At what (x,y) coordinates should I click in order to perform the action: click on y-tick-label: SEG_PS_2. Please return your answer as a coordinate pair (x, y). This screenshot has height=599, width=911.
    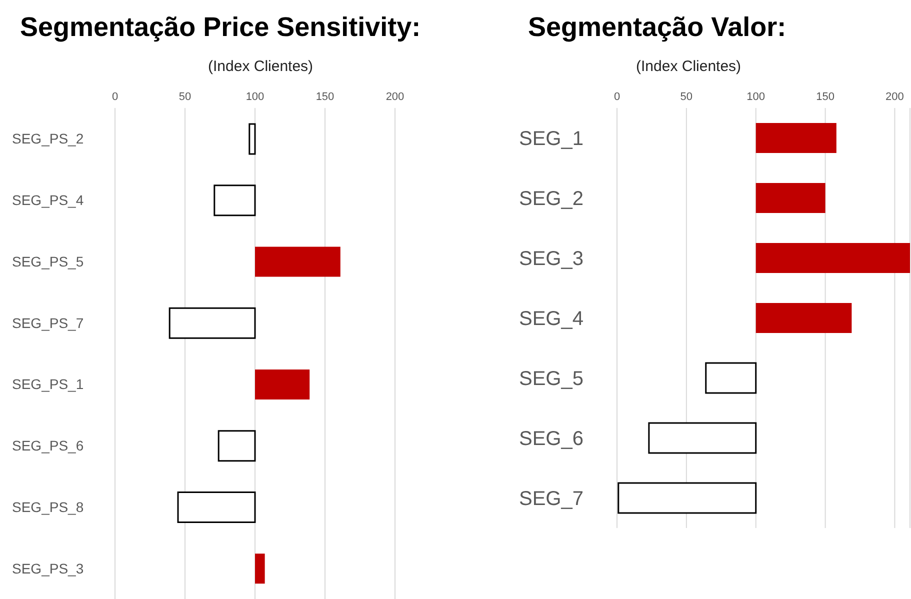
    Looking at the image, I should click on (48, 138).